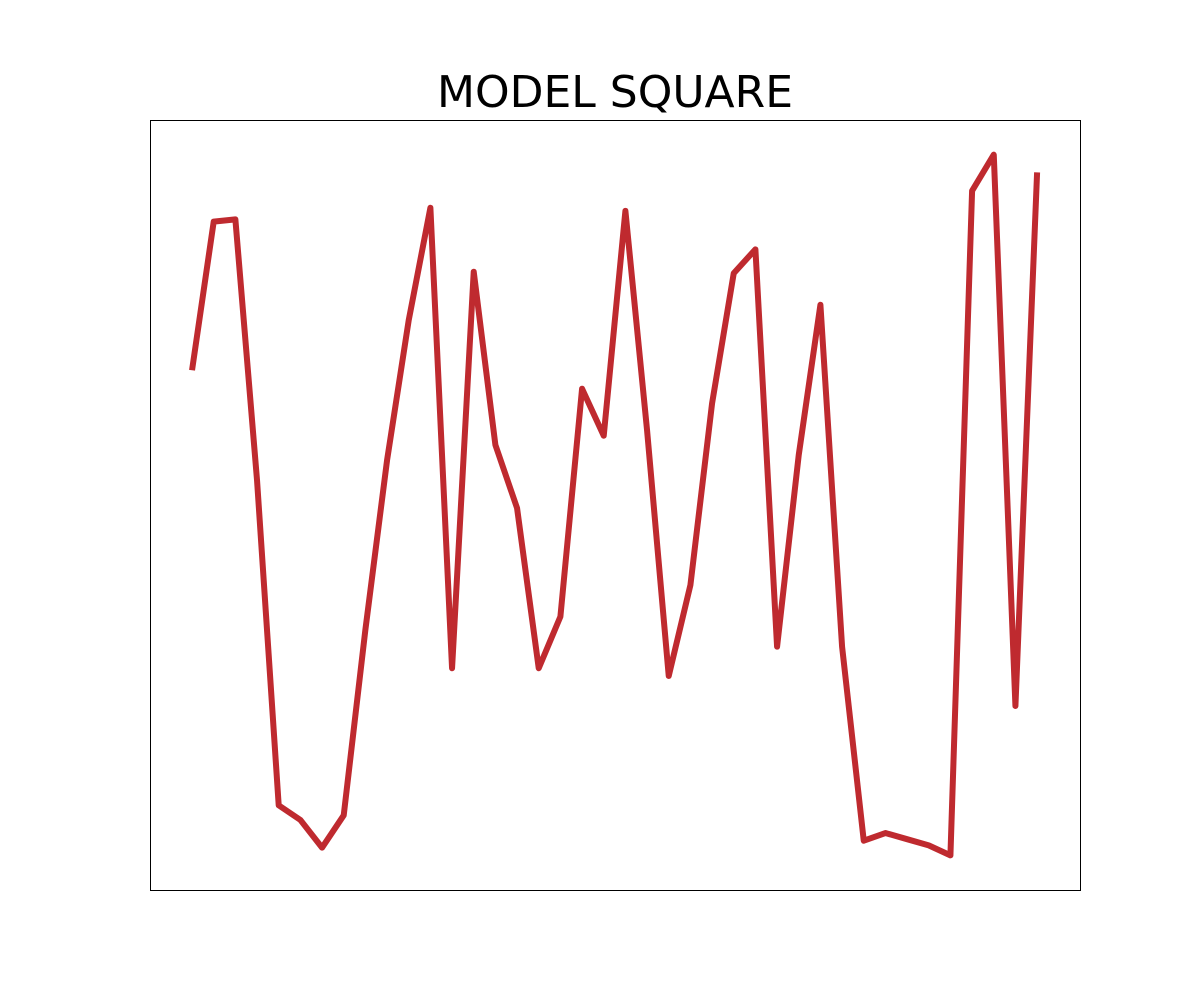  What do you see at coordinates (615, 92) in the screenshot?
I see `chart-title: MODEL SQUARE` at bounding box center [615, 92].